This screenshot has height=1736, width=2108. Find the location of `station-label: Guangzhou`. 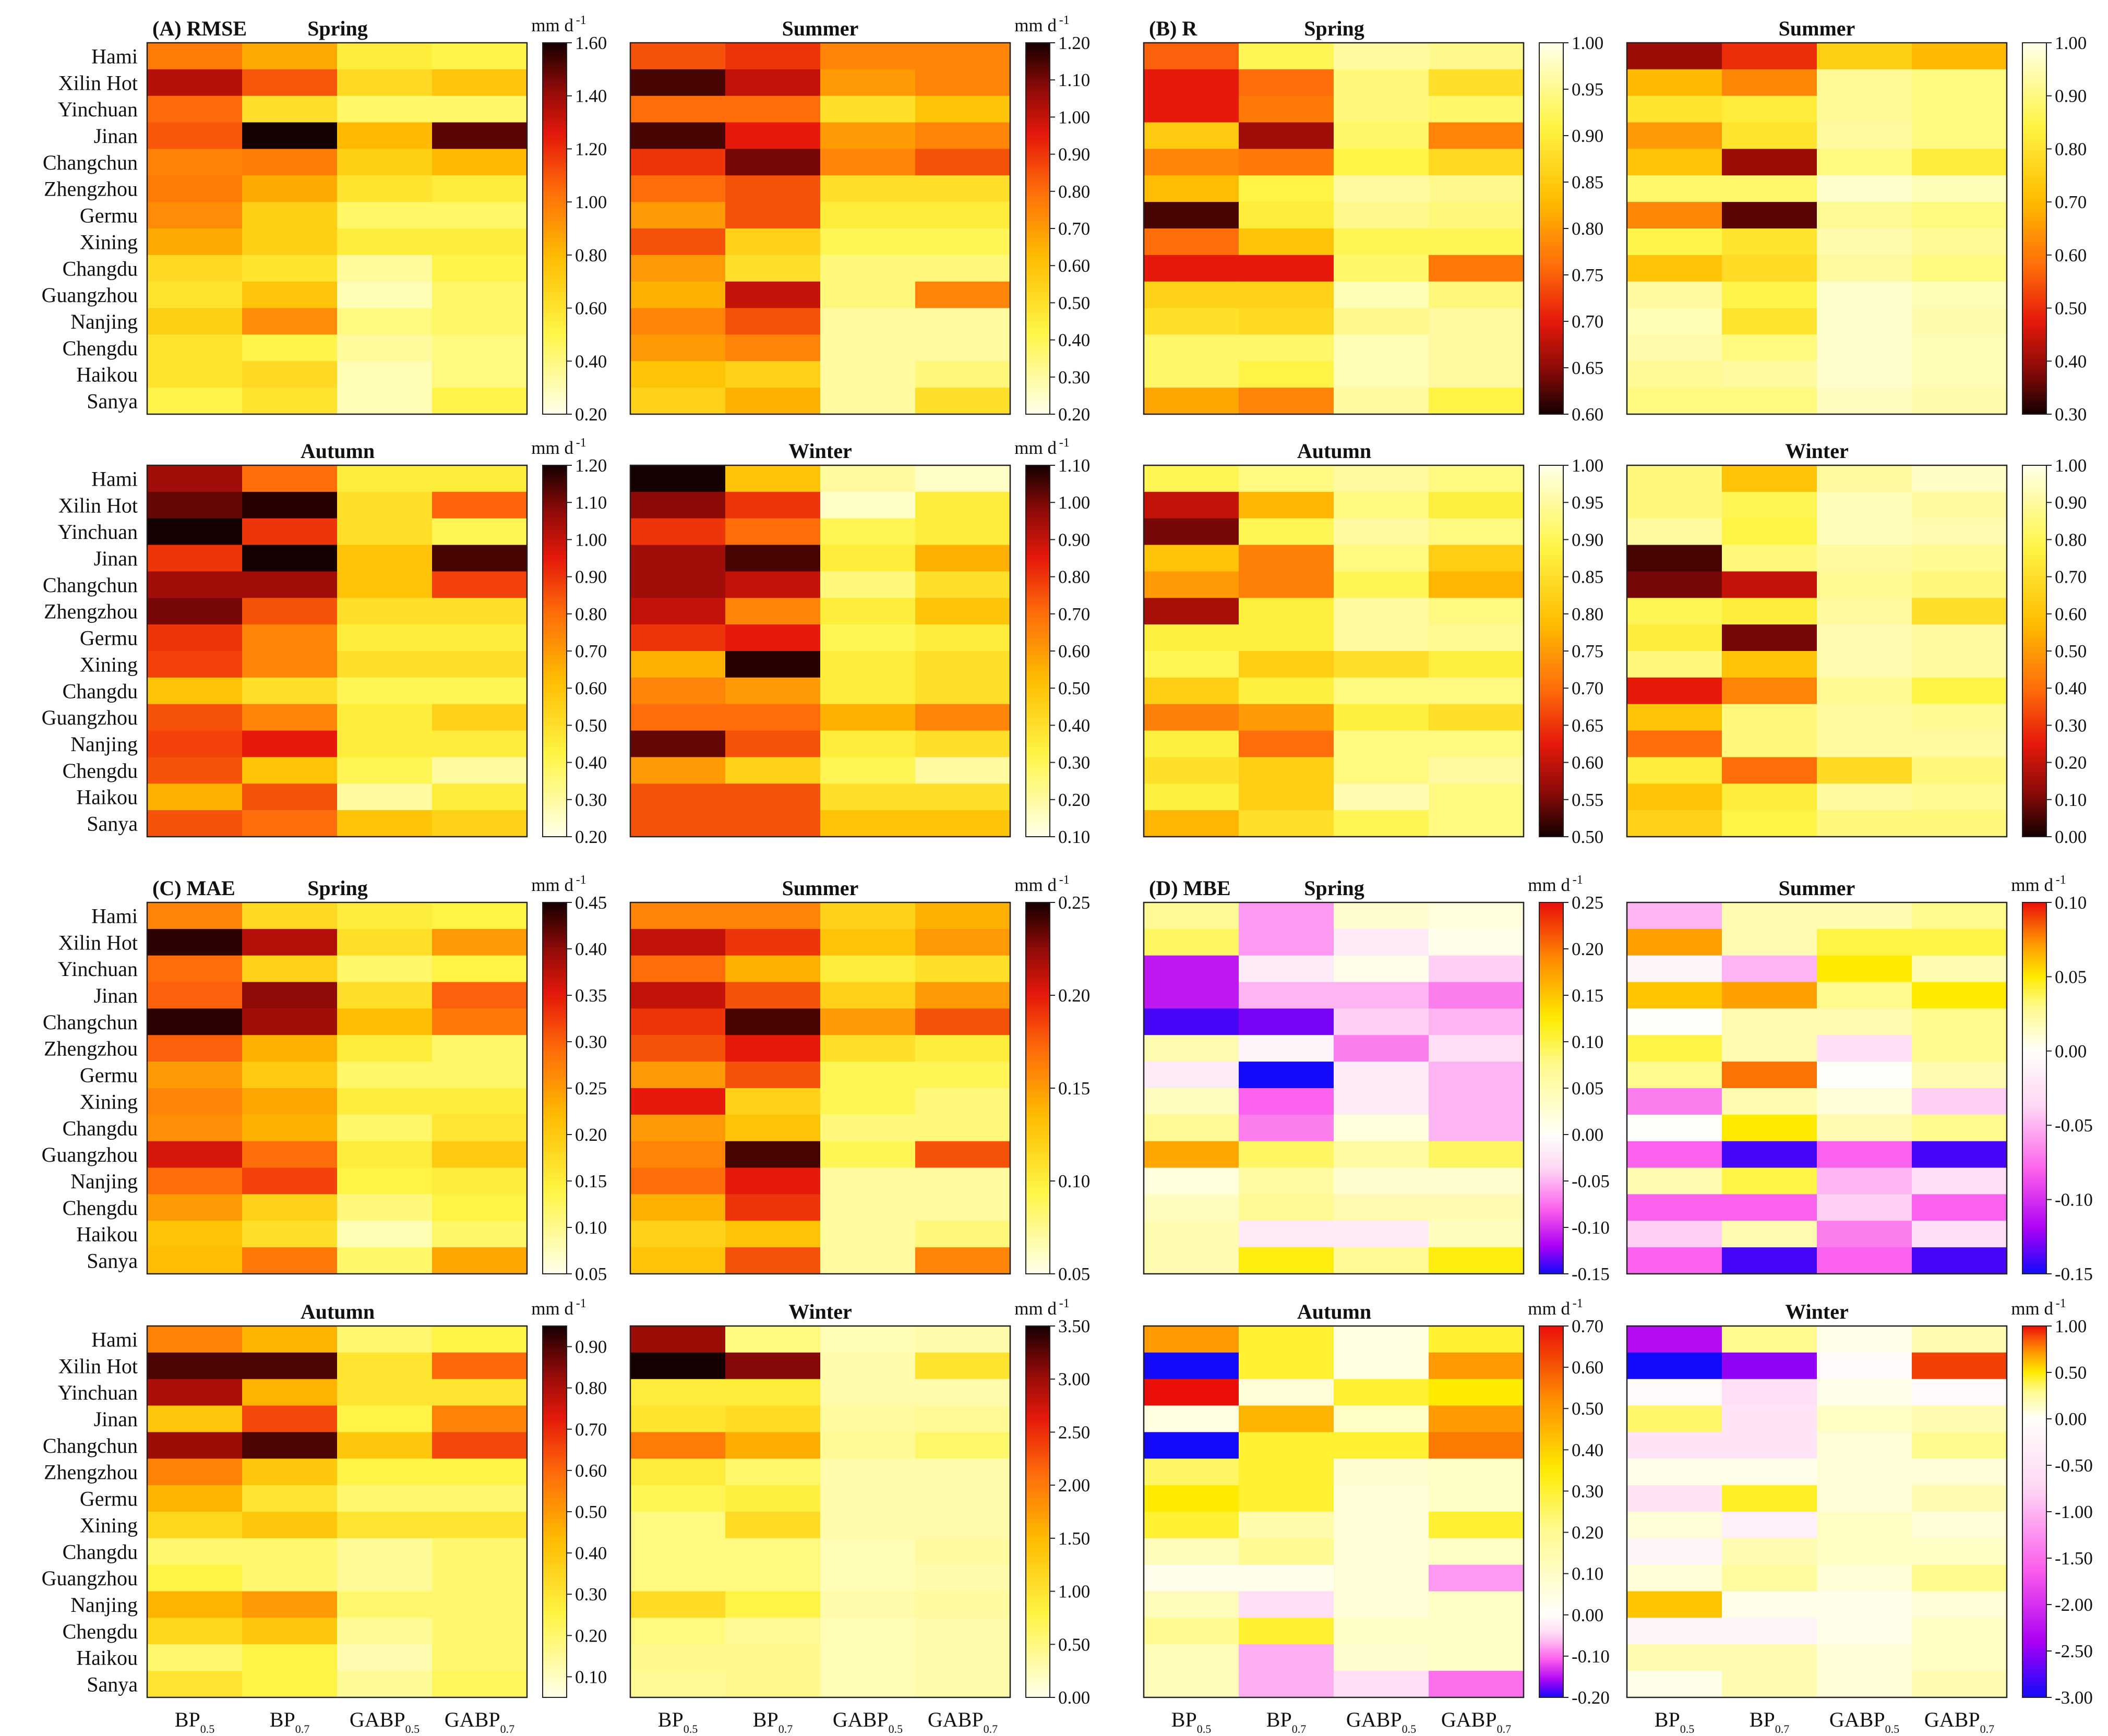

station-label: Guangzhou is located at coordinates (90, 1154).